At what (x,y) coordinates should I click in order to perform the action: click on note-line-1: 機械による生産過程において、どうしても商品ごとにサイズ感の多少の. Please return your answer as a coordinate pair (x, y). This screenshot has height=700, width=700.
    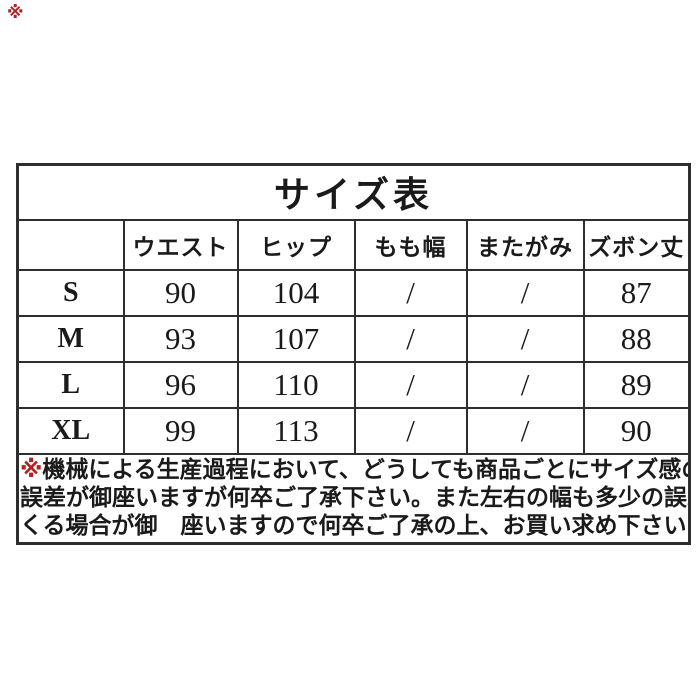
    Looking at the image, I should click on (364, 469).